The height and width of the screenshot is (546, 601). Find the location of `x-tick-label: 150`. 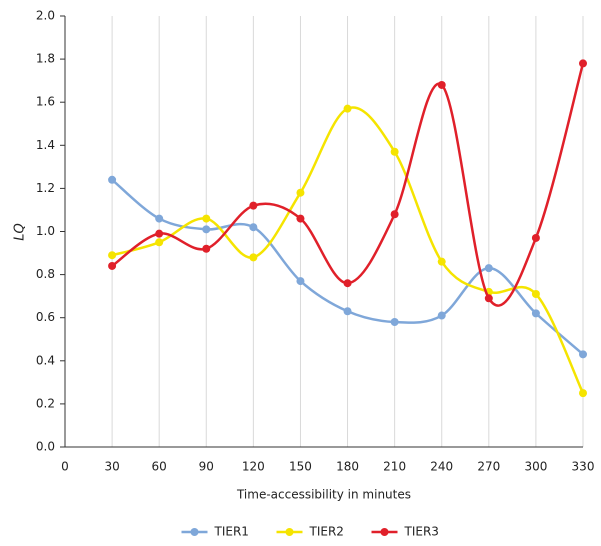

x-tick-label: 150 is located at coordinates (300, 467).